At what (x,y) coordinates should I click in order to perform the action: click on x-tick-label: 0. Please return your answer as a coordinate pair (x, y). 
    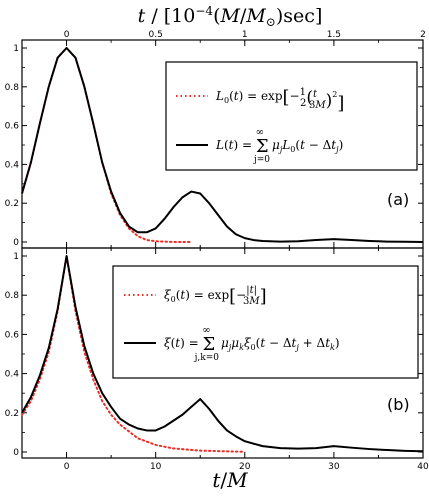
    Looking at the image, I should click on (67, 467).